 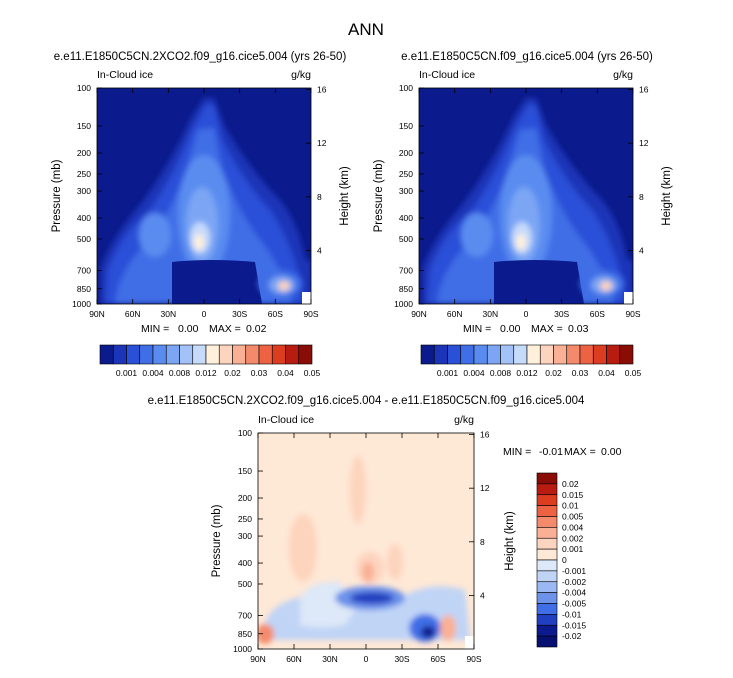 I want to click on panel-3-max-value: 0.00, so click(x=611, y=452).